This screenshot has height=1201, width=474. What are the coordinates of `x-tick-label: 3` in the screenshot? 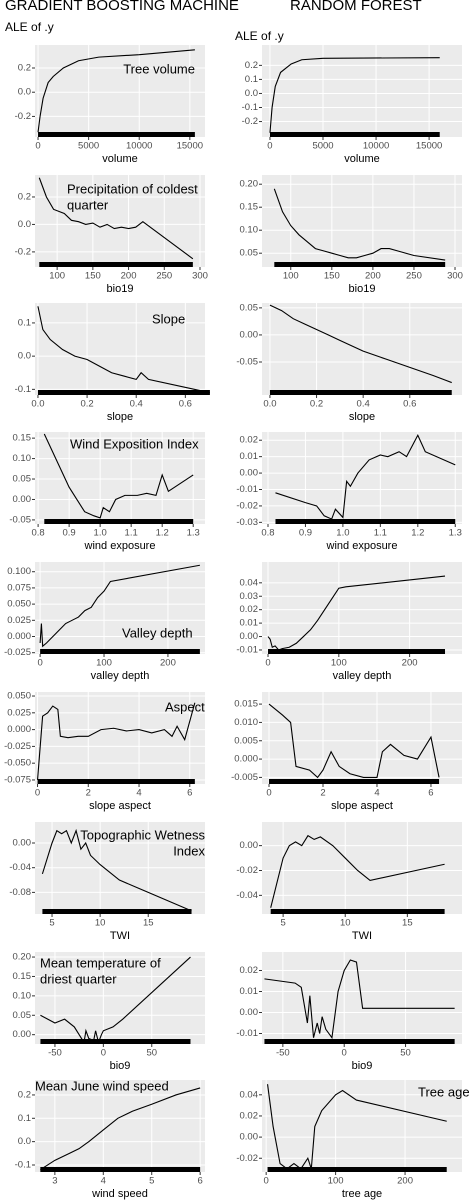 It's located at (54, 1181).